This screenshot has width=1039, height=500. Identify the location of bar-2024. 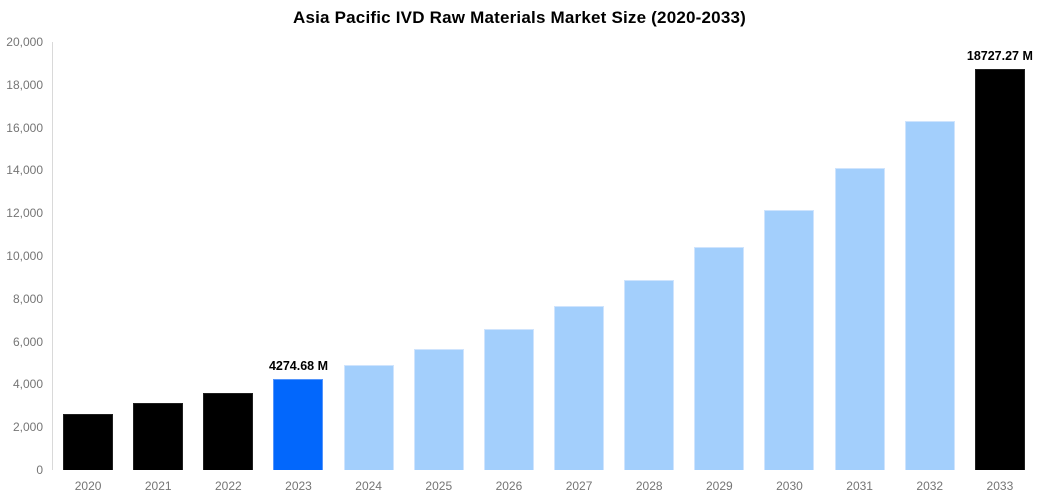
(368, 417).